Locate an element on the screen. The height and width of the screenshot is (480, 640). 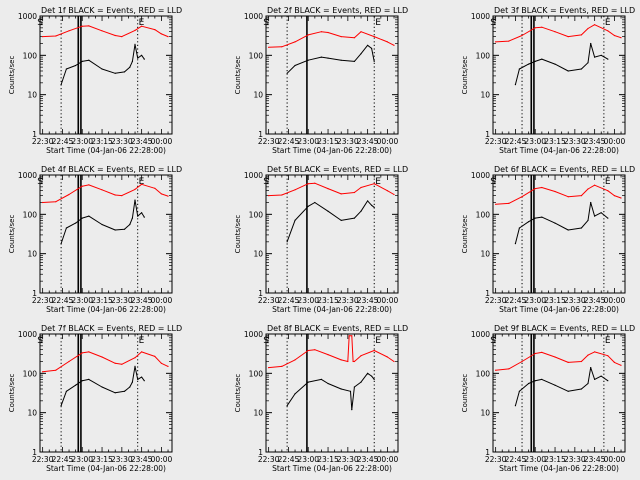
panel-title: Det 1f BLACK = Events, RED = LLD is located at coordinates (111, 10).